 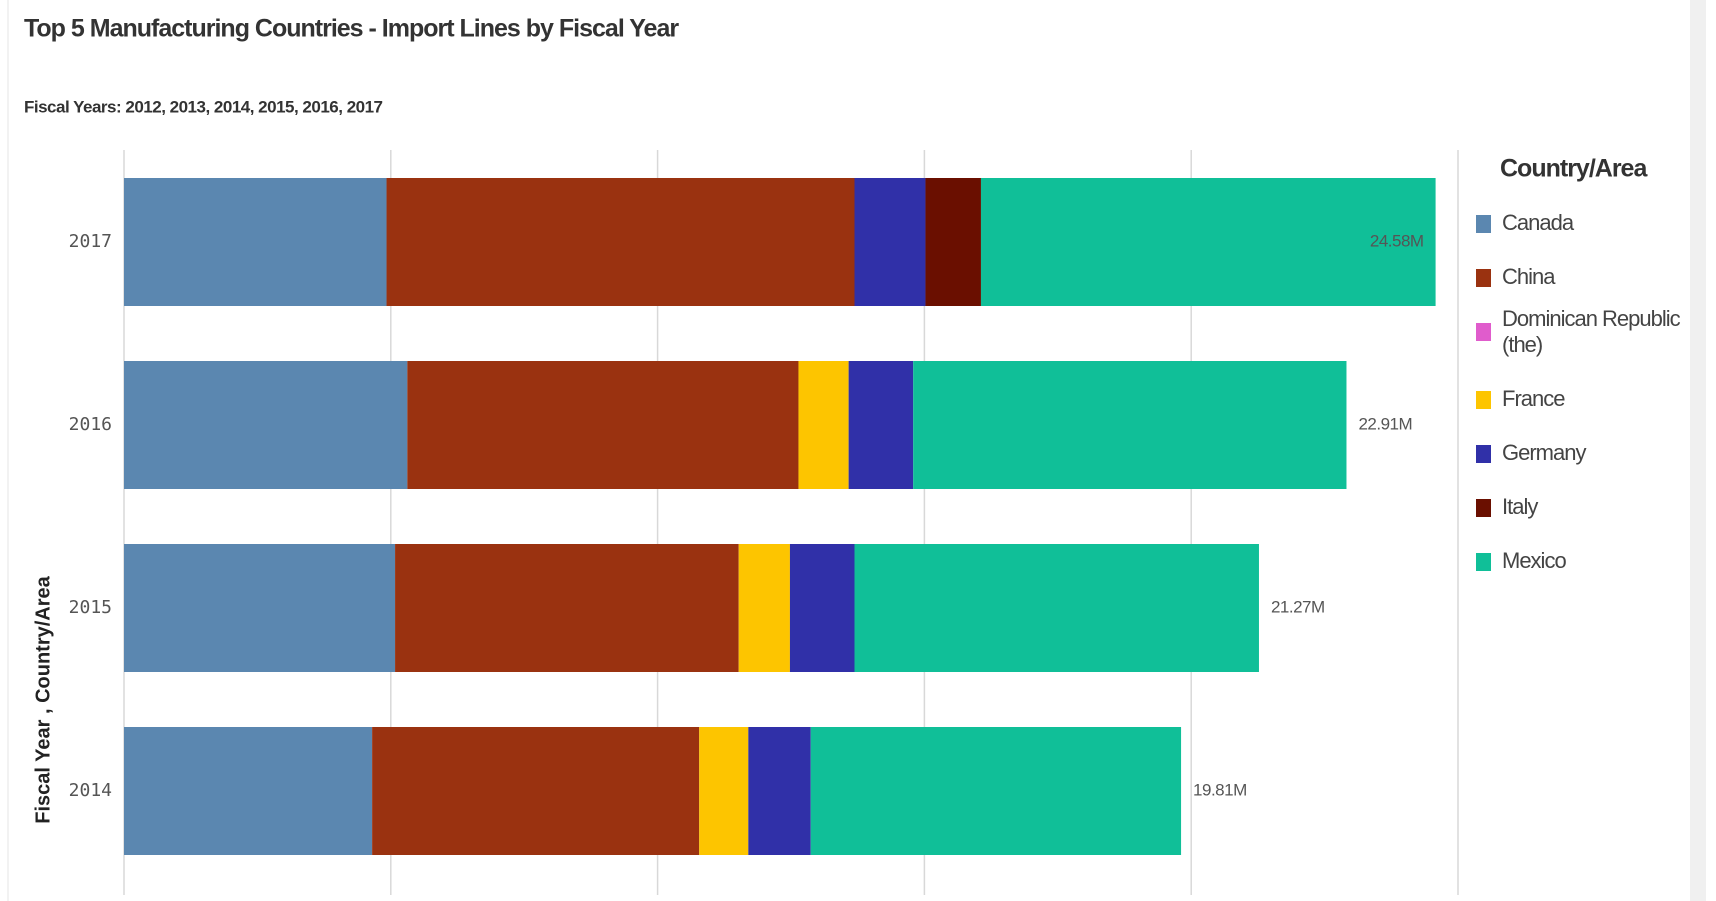 I want to click on total-label: 22.91M, so click(x=1385, y=423).